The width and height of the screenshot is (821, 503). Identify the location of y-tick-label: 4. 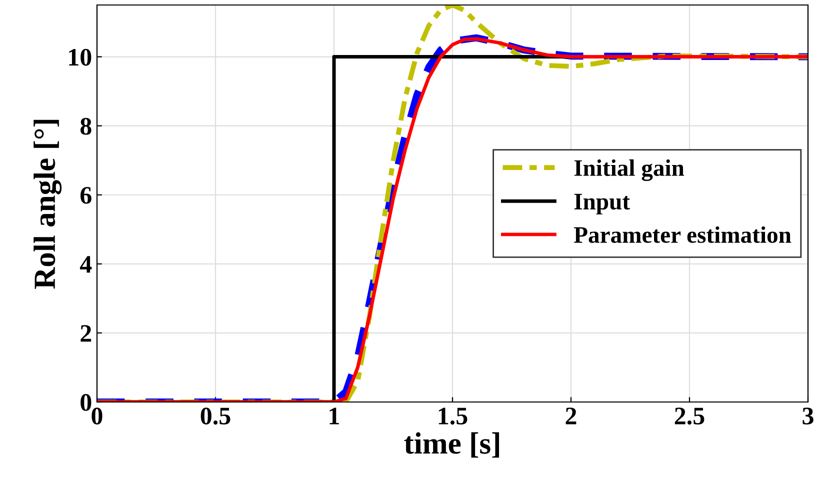
(86, 264).